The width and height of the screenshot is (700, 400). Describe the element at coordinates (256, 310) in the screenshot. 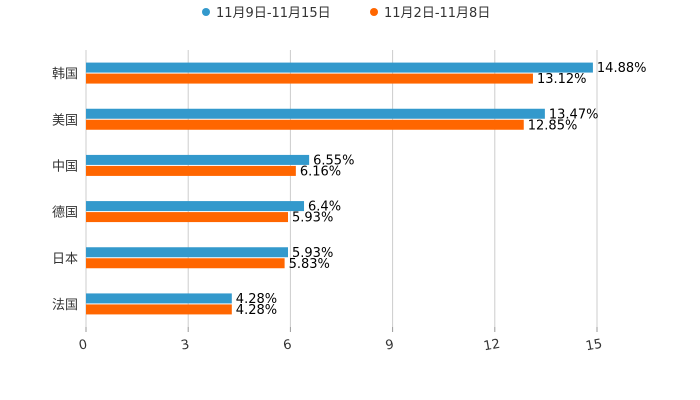

I see `data-label-s1-5: 4.28%` at that location.